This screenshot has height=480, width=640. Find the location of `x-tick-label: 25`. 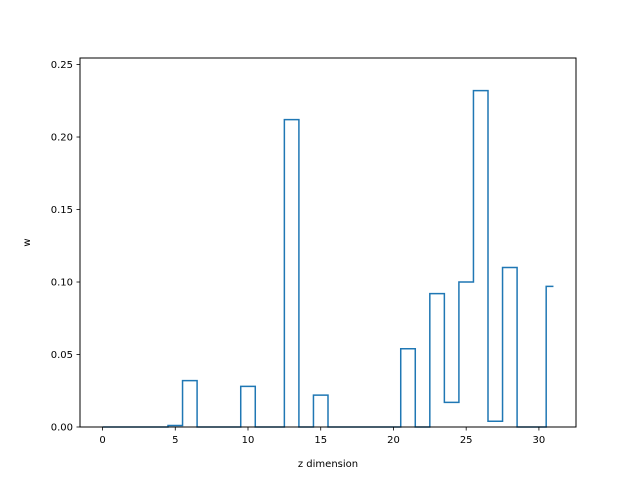

x-tick-label: 25 is located at coordinates (466, 440).